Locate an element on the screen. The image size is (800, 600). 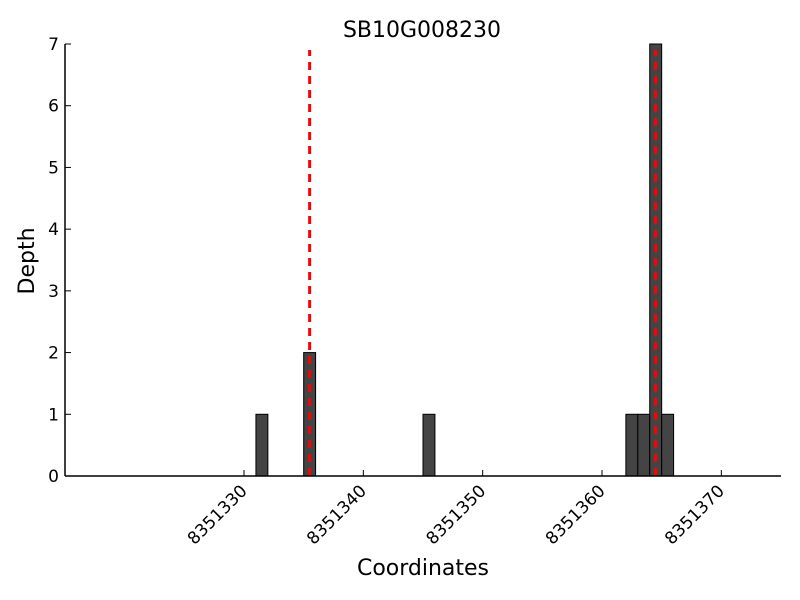
x-tick-label-0: 8351330 is located at coordinates (218, 515).